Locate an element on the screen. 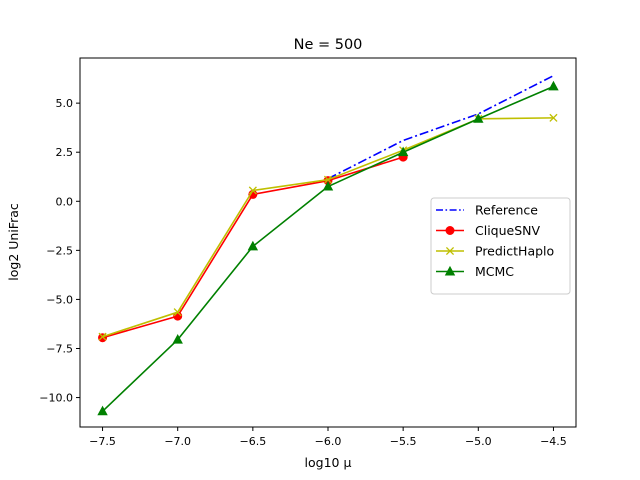 This screenshot has width=640, height=480. x-tick-label: −7.5 is located at coordinates (102, 441).